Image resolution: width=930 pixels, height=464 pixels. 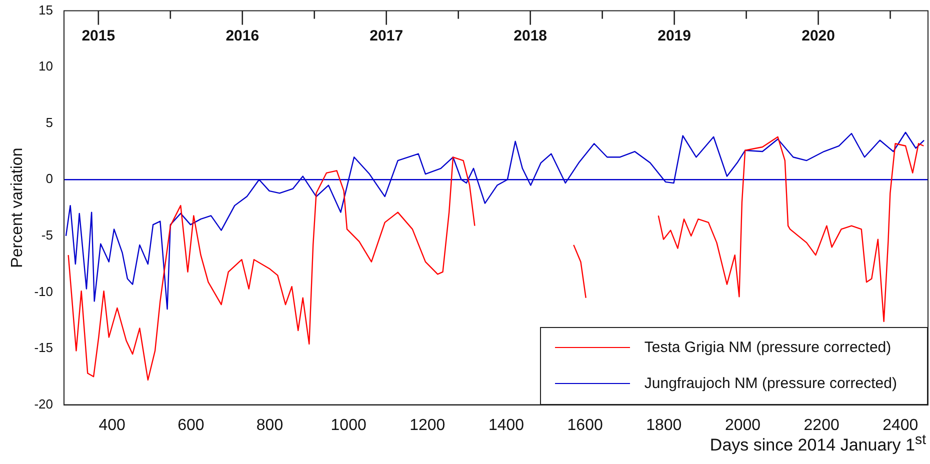 I want to click on x-tick-label: 1000, so click(x=348, y=425).